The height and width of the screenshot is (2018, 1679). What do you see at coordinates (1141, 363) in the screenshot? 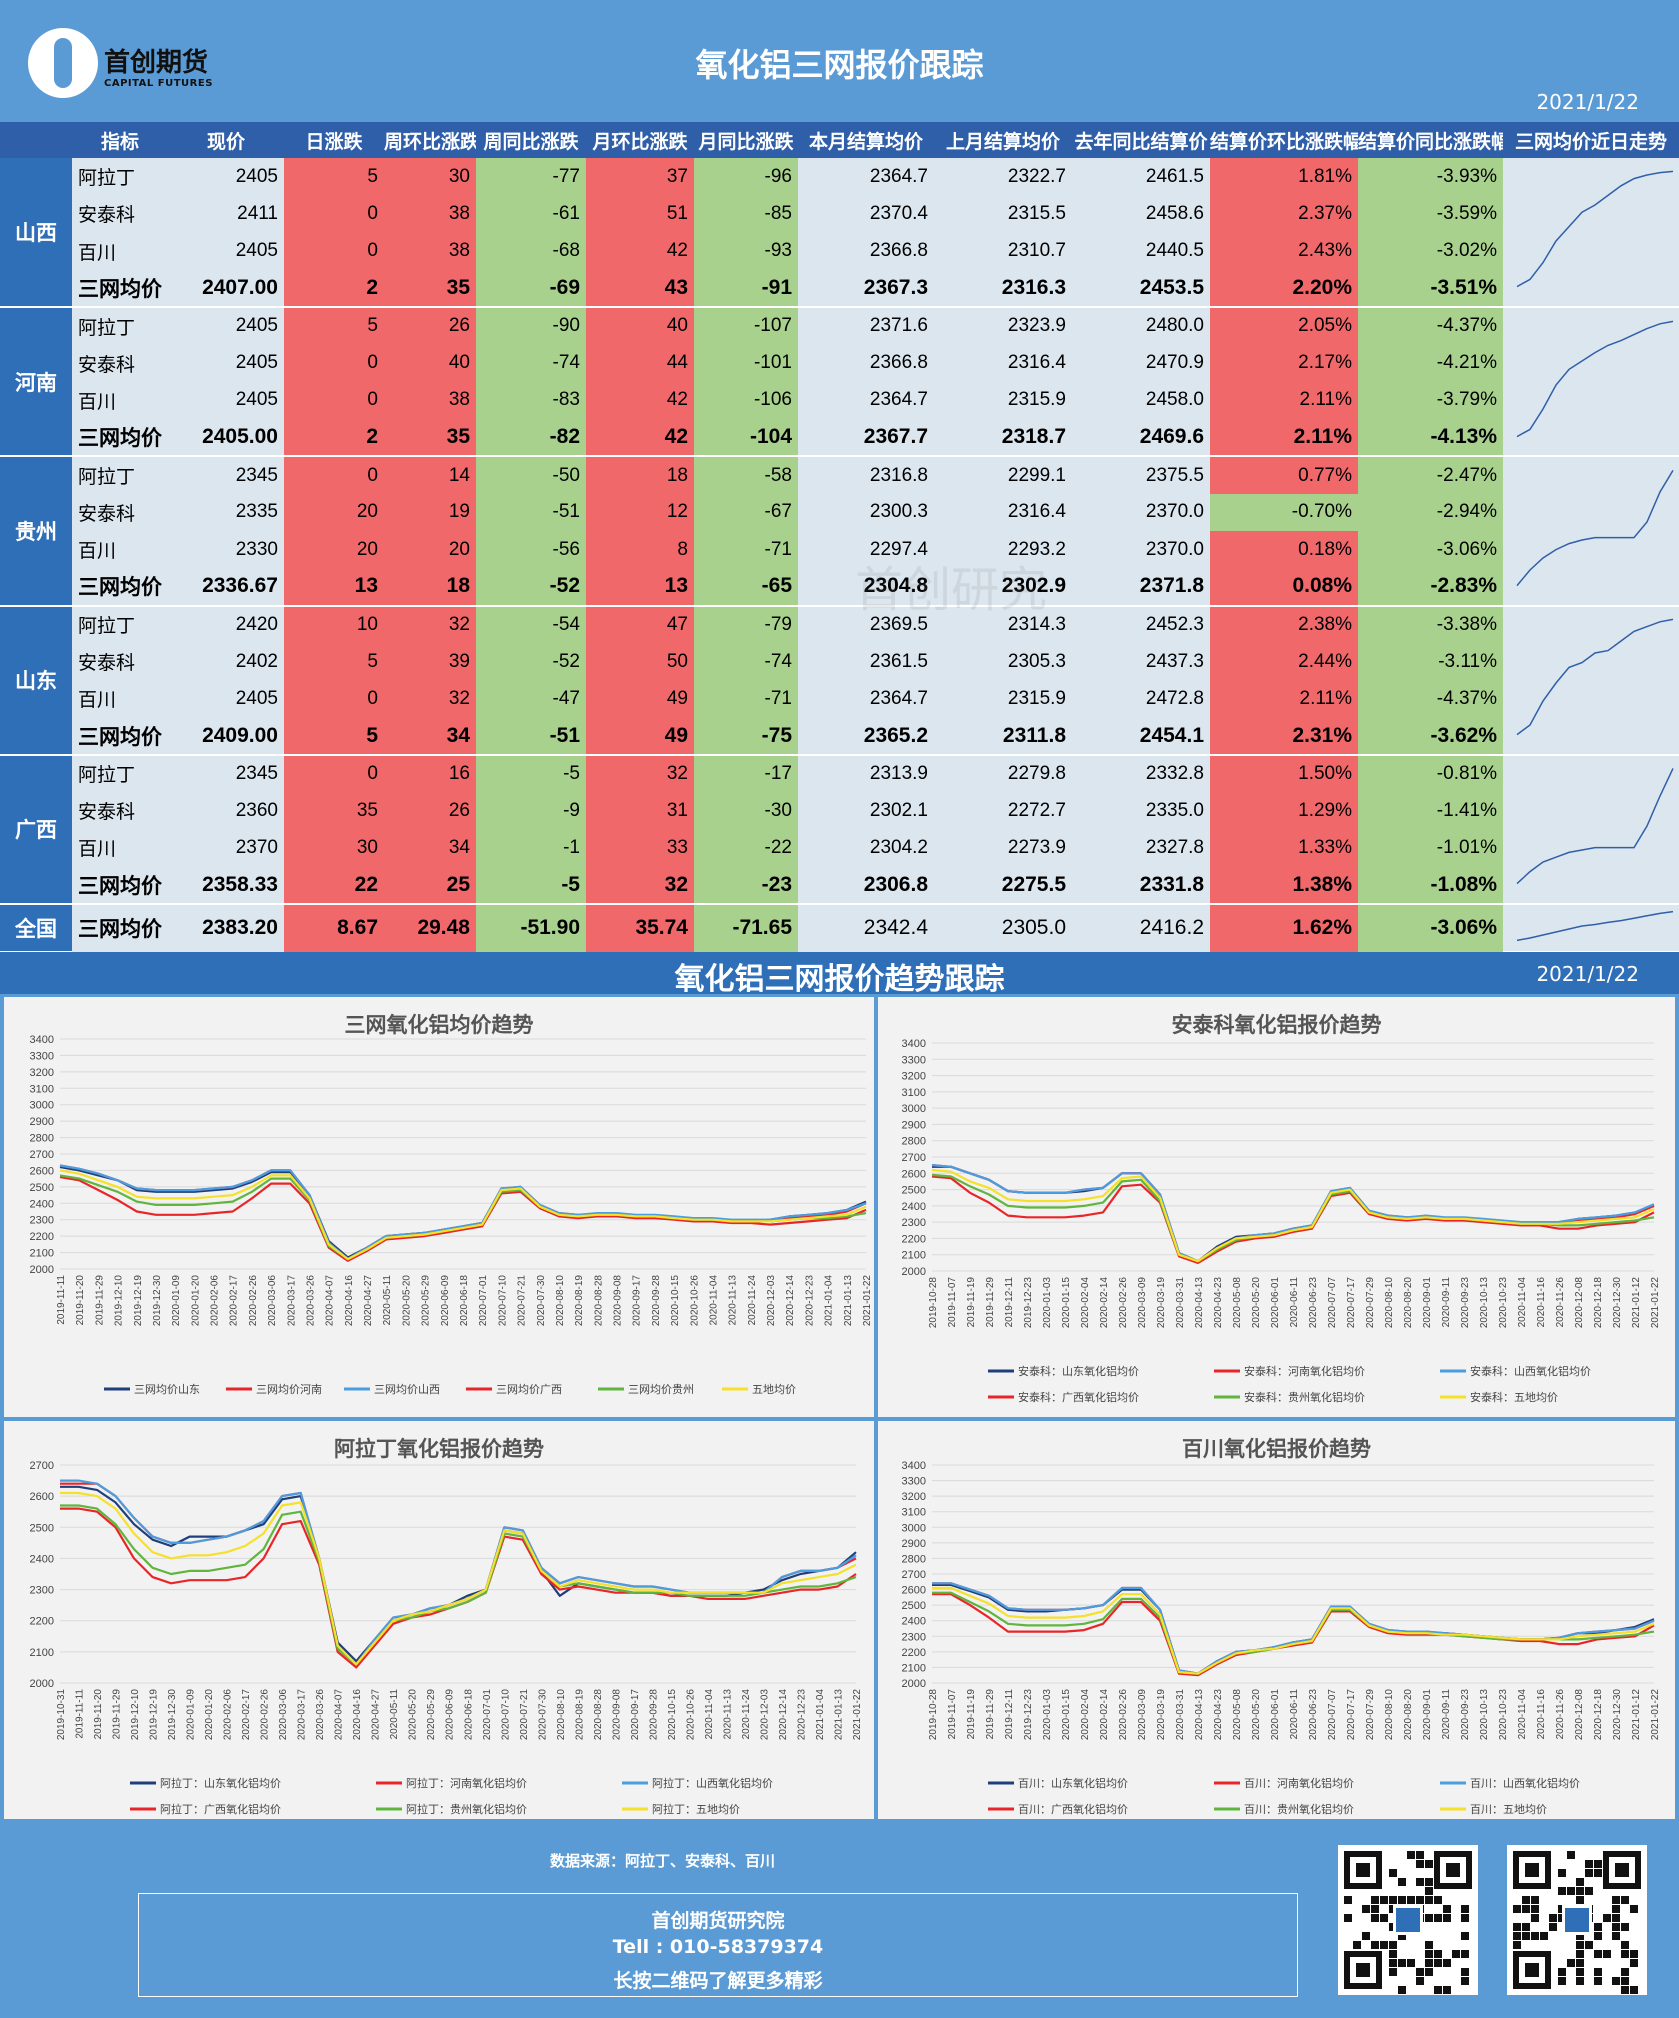
I see `table-cell: 2470.9` at bounding box center [1141, 363].